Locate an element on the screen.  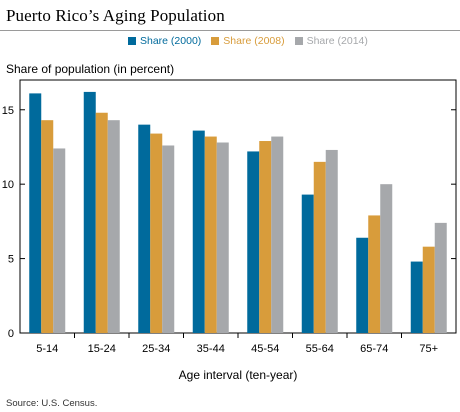
x-tick-label: 55-64 is located at coordinates (320, 349).